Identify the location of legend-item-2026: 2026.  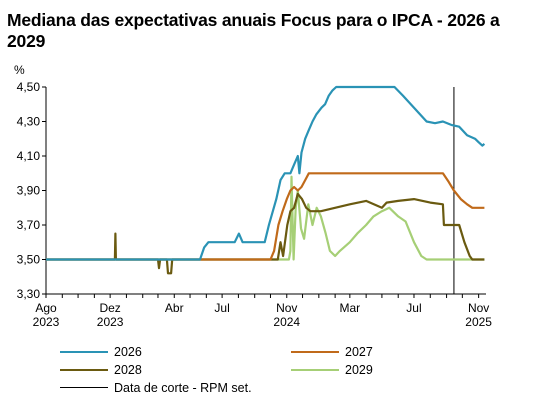
(140, 352).